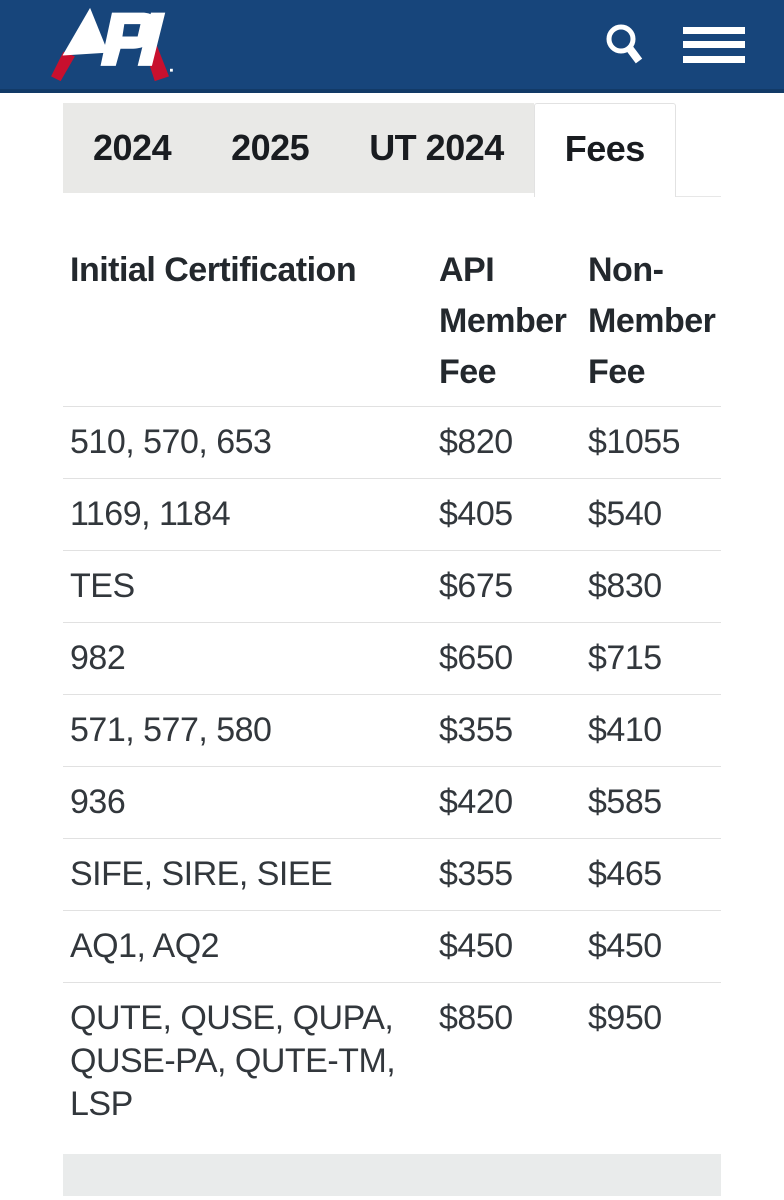 This screenshot has height=1200, width=784. Describe the element at coordinates (625, 730) in the screenshot. I see `non-member-fee-cell: $410` at that location.